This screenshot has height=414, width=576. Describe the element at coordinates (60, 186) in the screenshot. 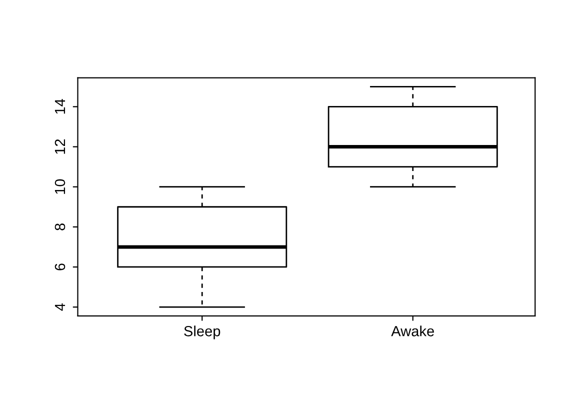

I see `y-tick-label: 10` at that location.